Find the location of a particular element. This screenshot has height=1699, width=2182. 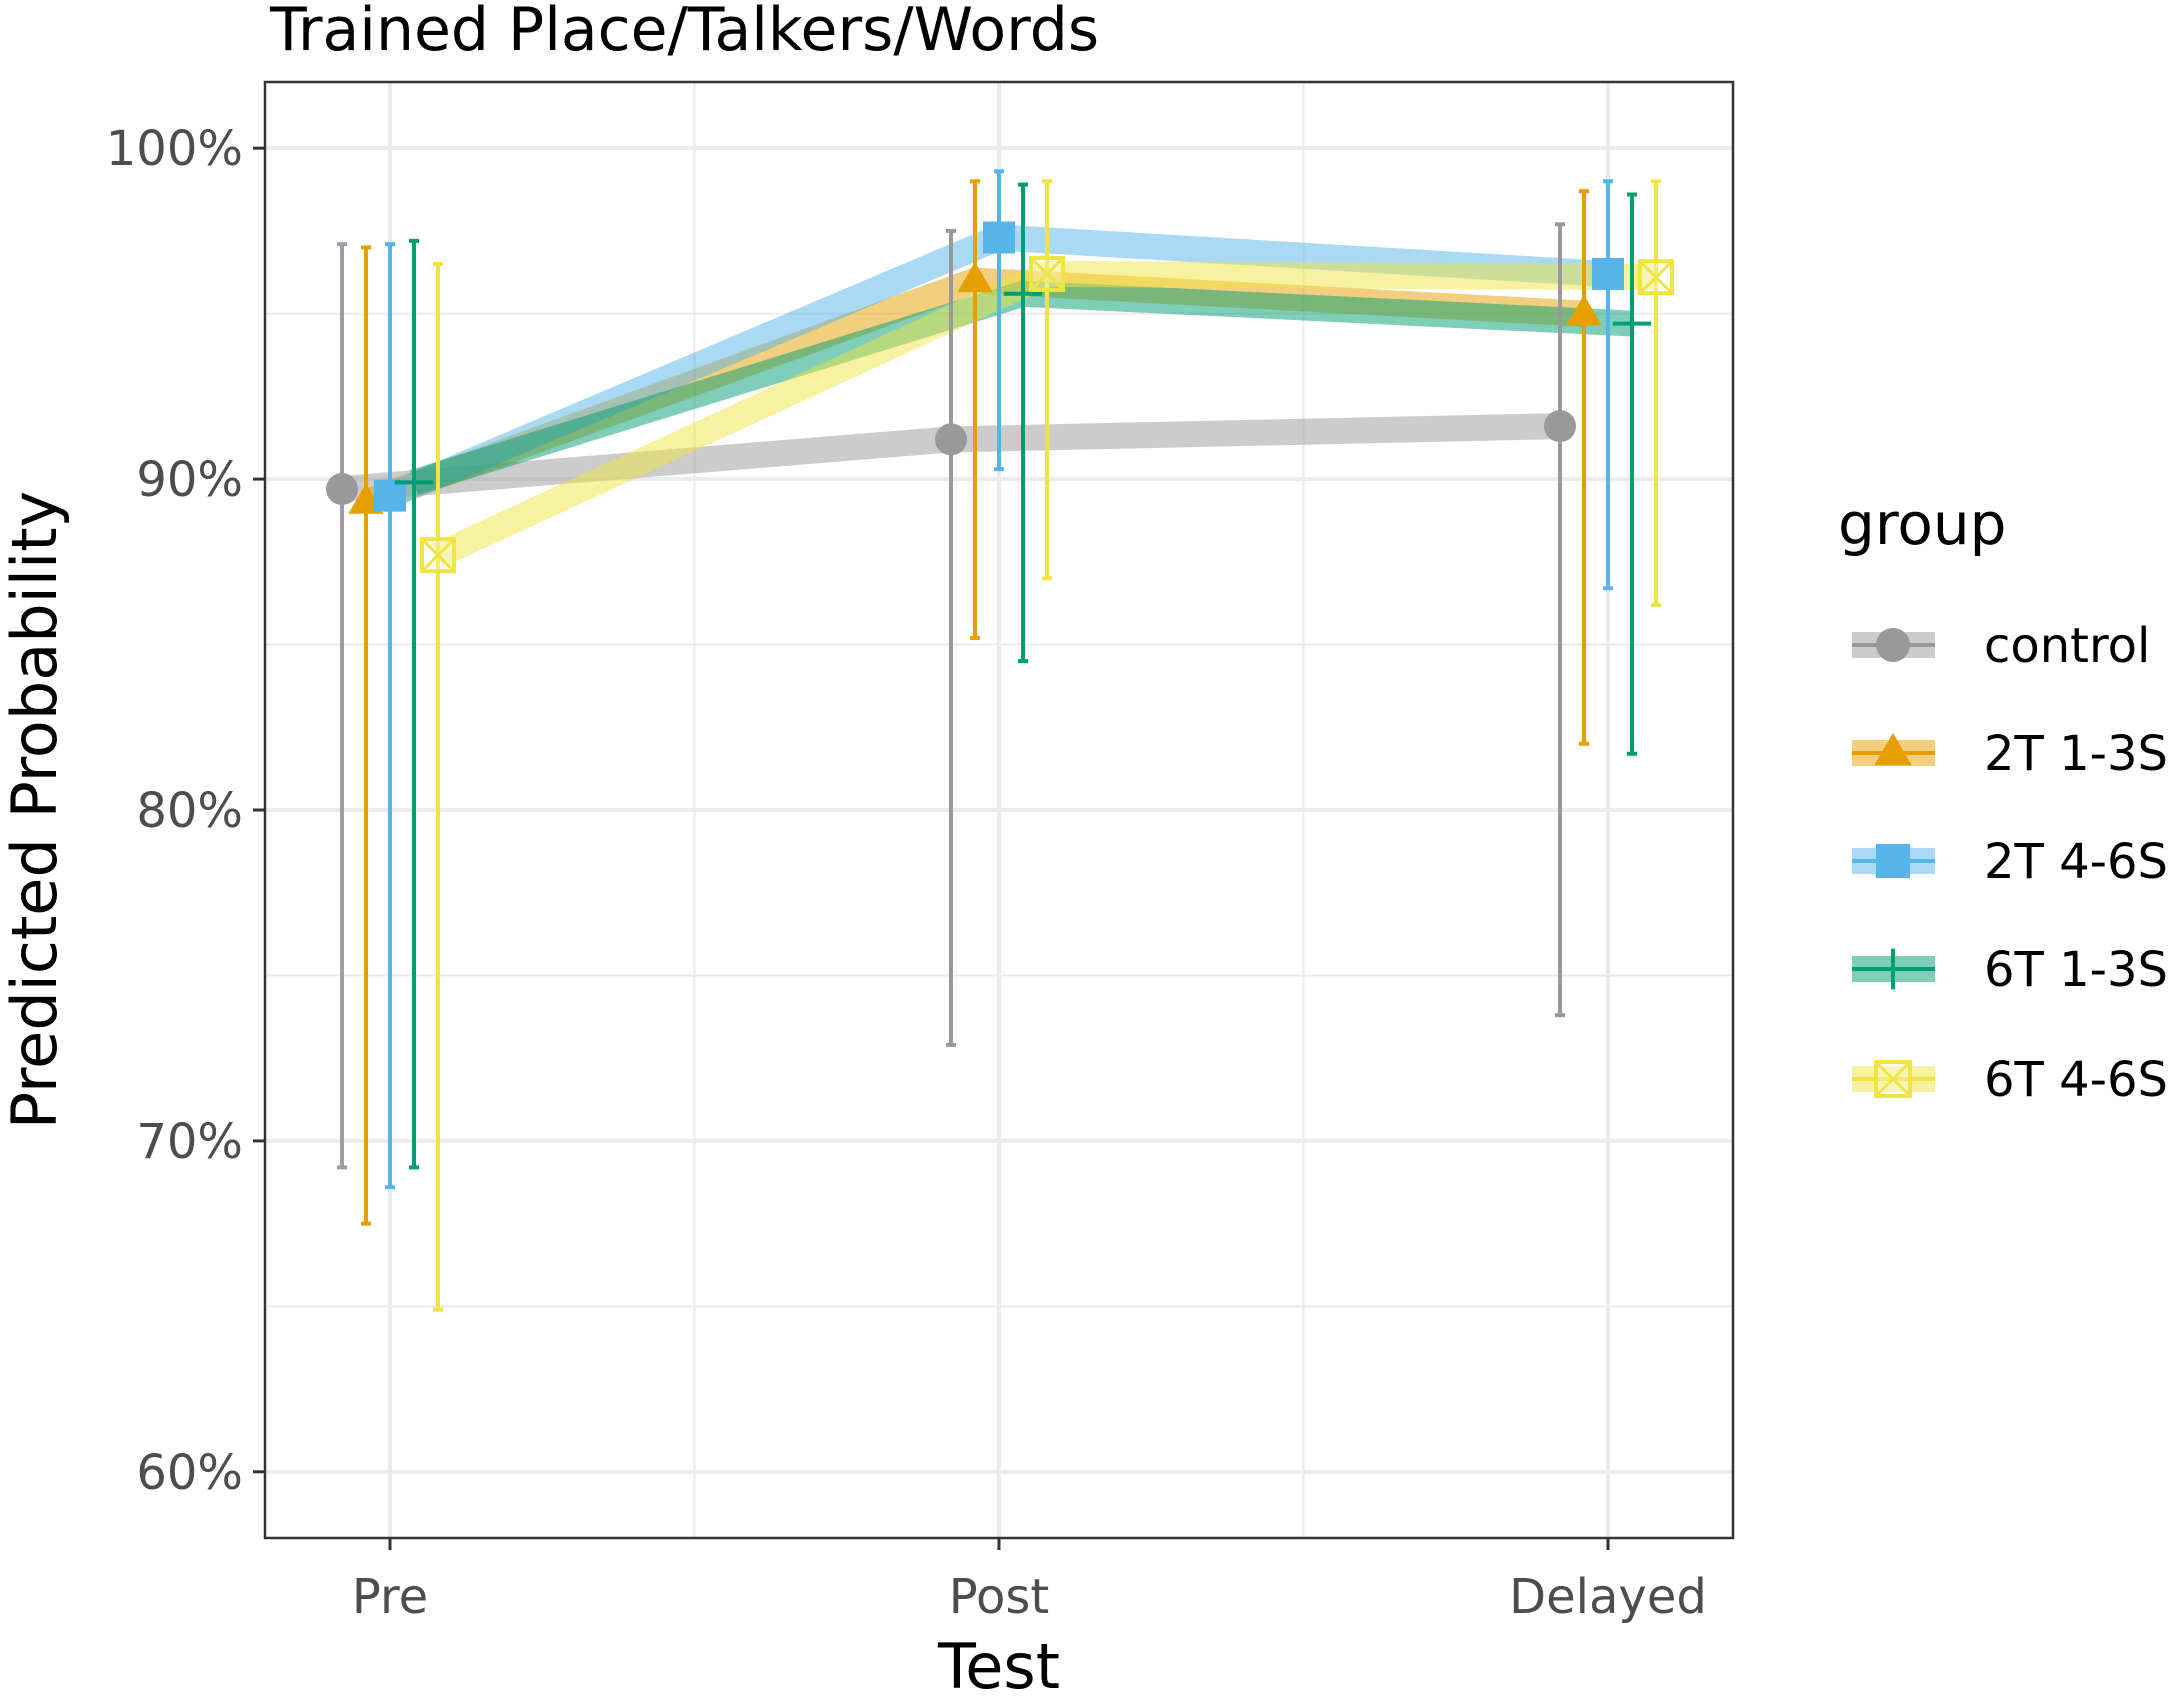

y-axis-title: Predicted Probability is located at coordinates (35, 810).